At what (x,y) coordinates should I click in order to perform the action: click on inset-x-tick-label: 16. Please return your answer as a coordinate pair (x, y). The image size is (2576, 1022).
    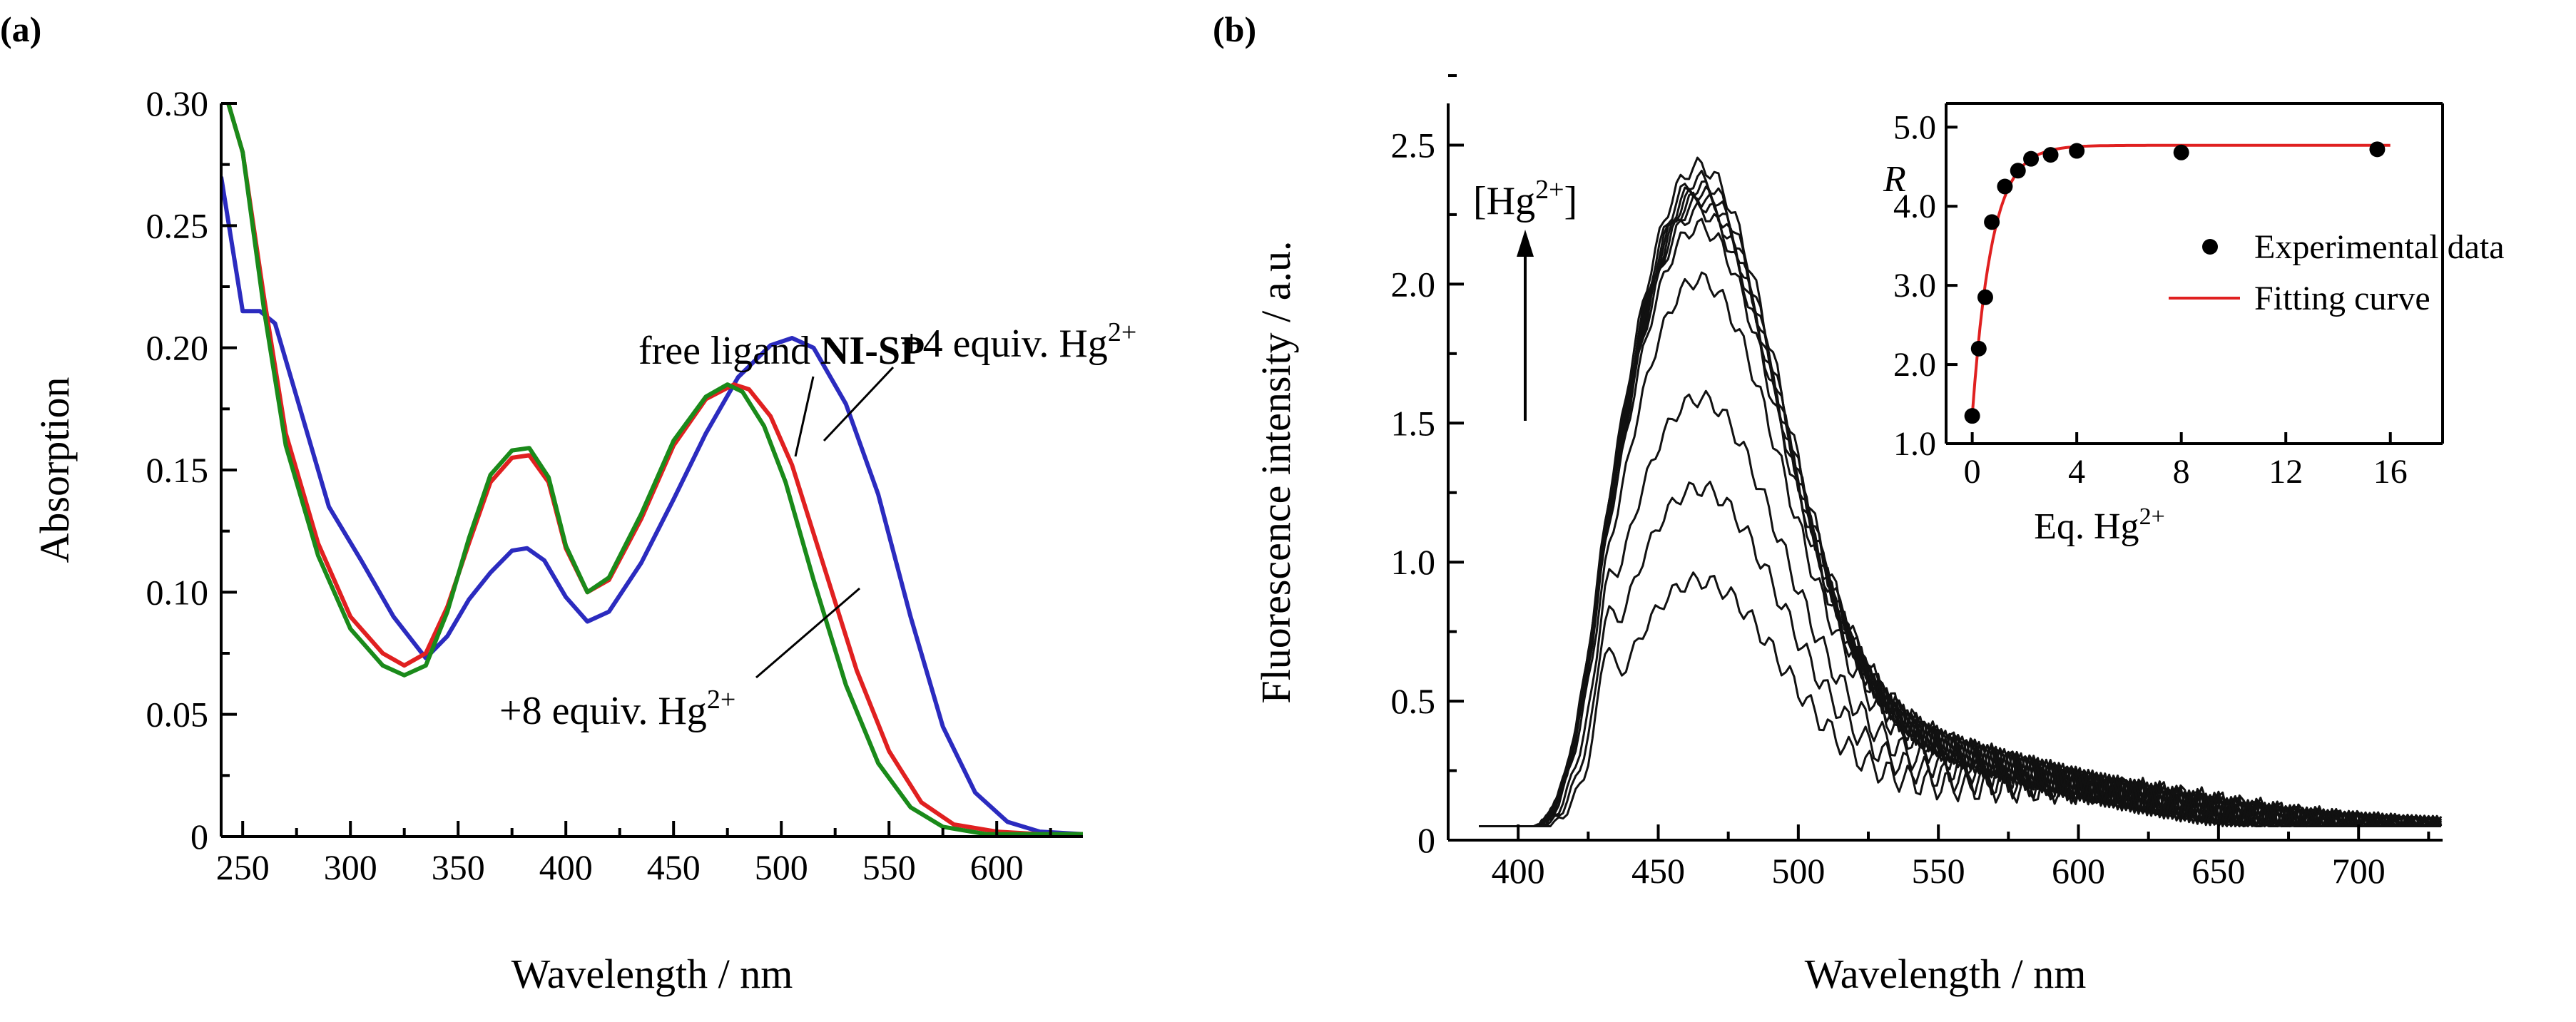
    Looking at the image, I should click on (2390, 472).